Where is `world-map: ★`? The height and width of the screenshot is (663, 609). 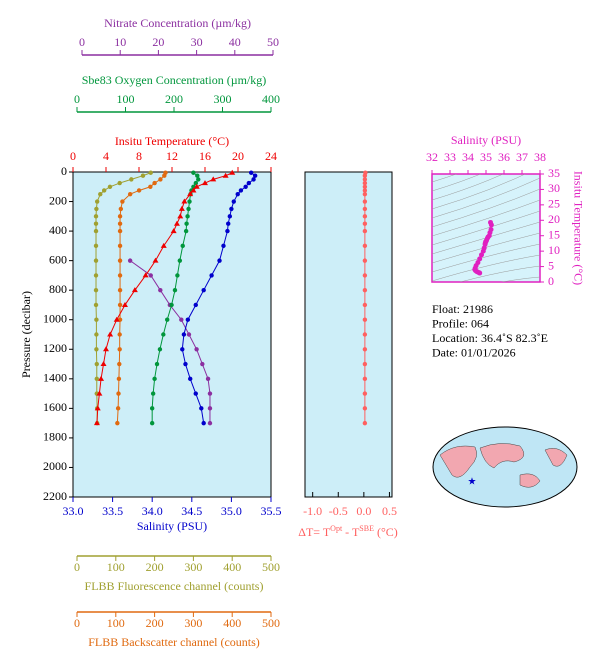 world-map: ★ is located at coordinates (505, 467).